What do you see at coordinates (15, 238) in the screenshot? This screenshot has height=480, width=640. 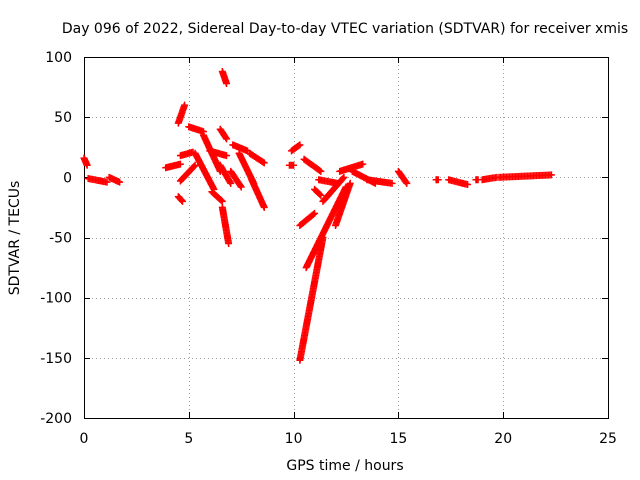 I see `y-axis-title: SDTVAR / TECUs` at bounding box center [15, 238].